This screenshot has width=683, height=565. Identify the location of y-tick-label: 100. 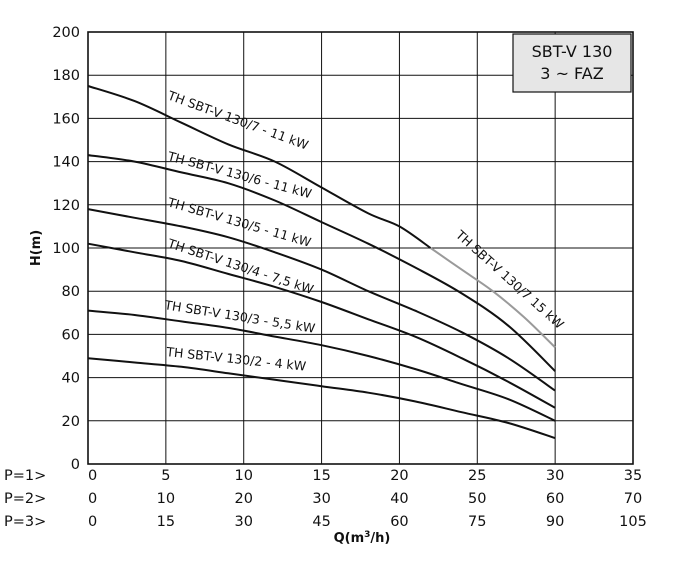
(66, 249).